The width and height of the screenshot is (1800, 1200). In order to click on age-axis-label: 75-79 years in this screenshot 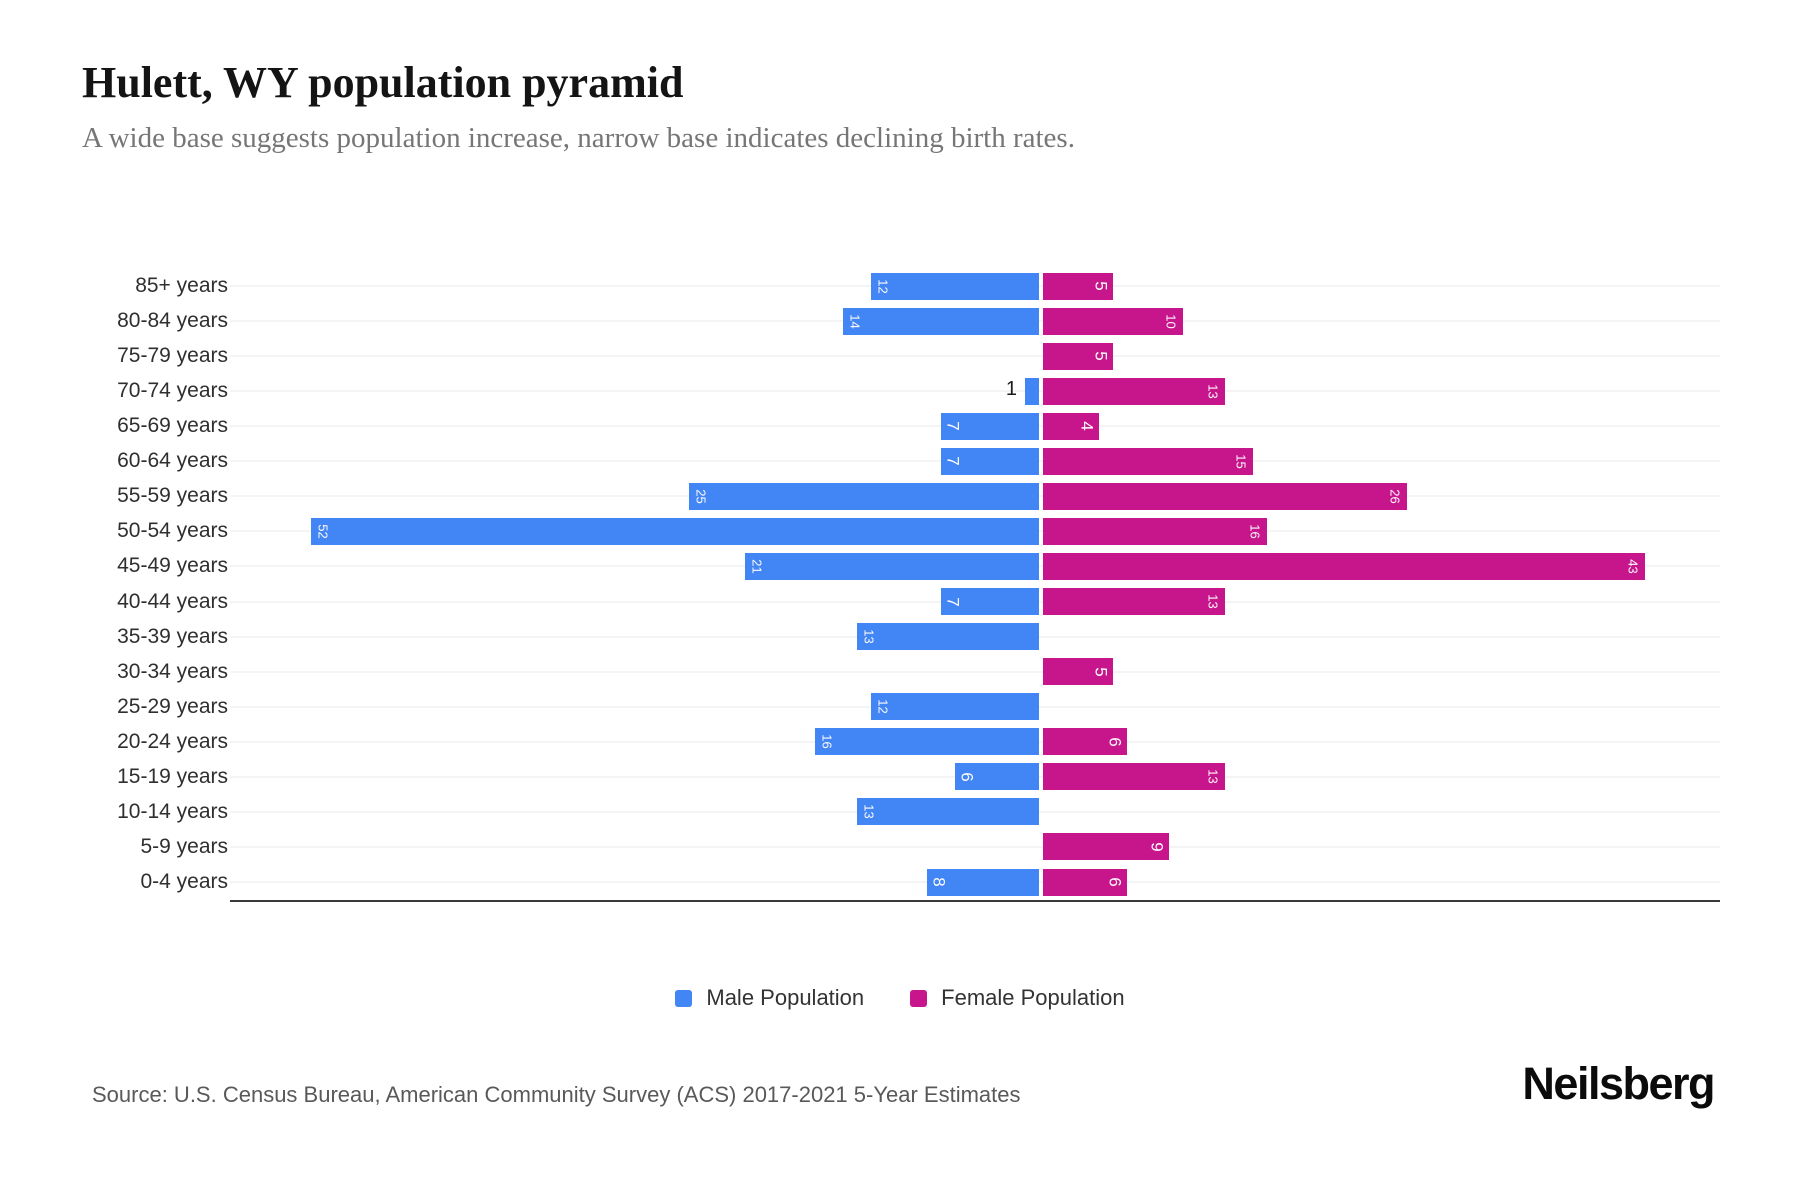, I will do `click(172, 356)`.